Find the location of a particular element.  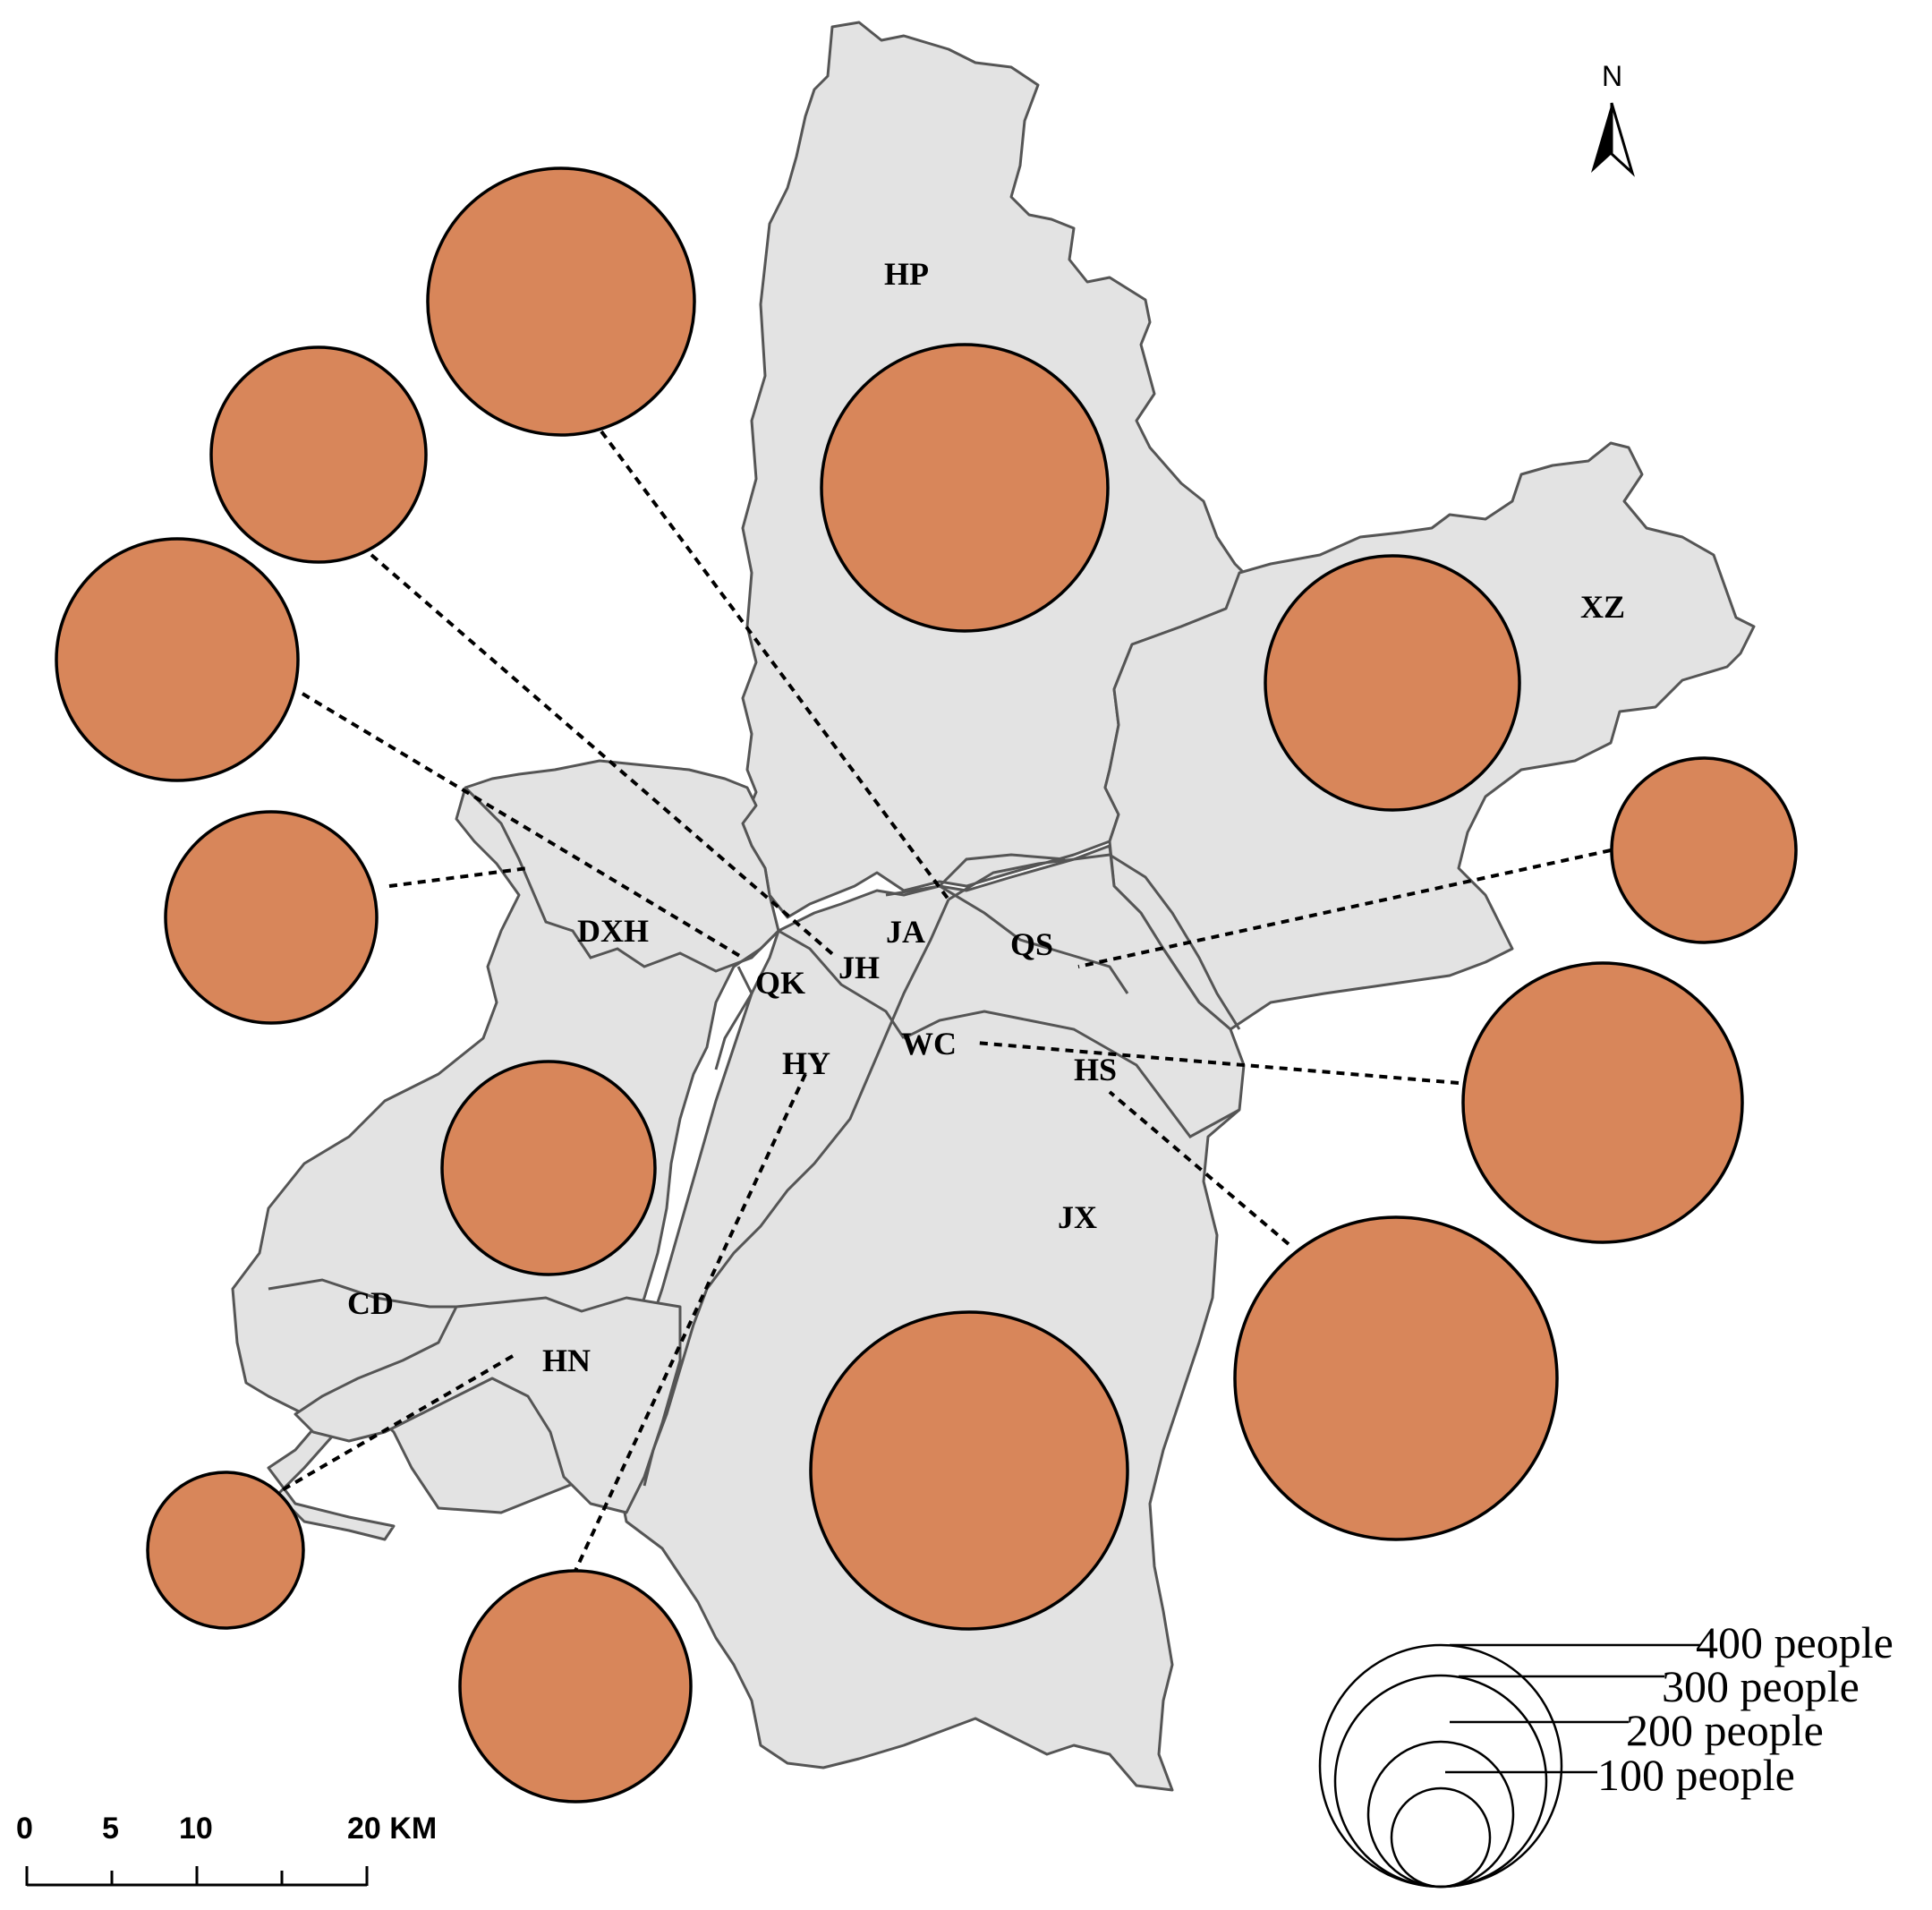

scale-tick-10: 10 is located at coordinates (196, 1829).